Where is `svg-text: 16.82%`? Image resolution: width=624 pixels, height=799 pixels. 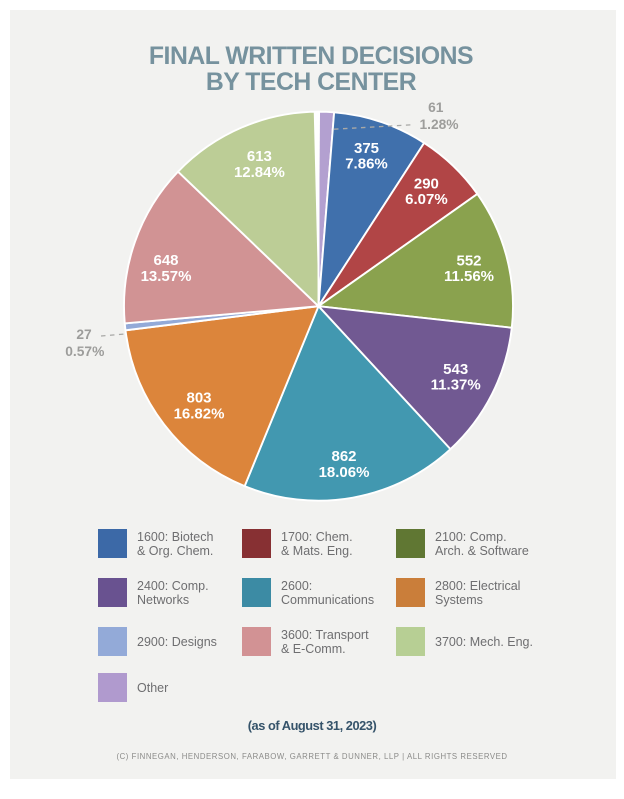 svg-text: 16.82% is located at coordinates (199, 413).